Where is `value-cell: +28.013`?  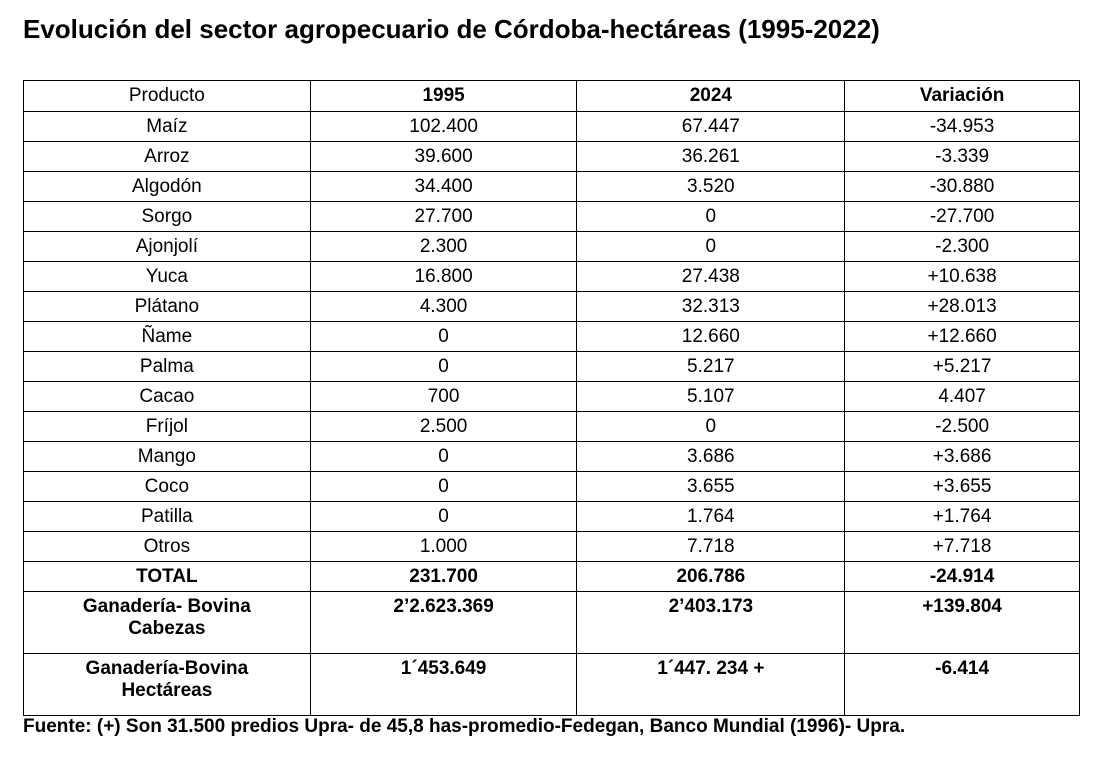
value-cell: +28.013 is located at coordinates (962, 306).